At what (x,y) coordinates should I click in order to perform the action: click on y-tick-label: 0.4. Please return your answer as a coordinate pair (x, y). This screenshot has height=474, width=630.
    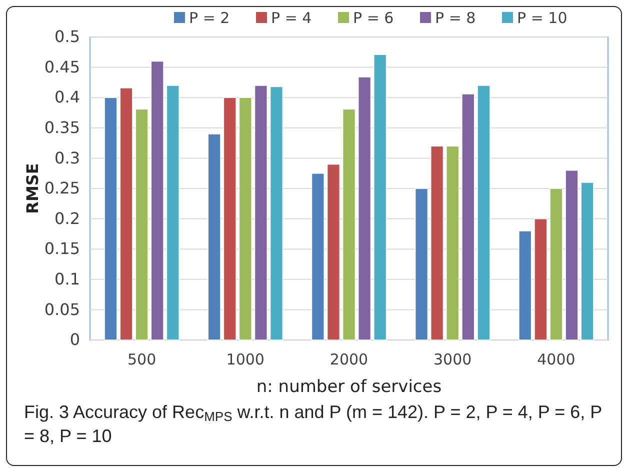
    Looking at the image, I should click on (67, 97).